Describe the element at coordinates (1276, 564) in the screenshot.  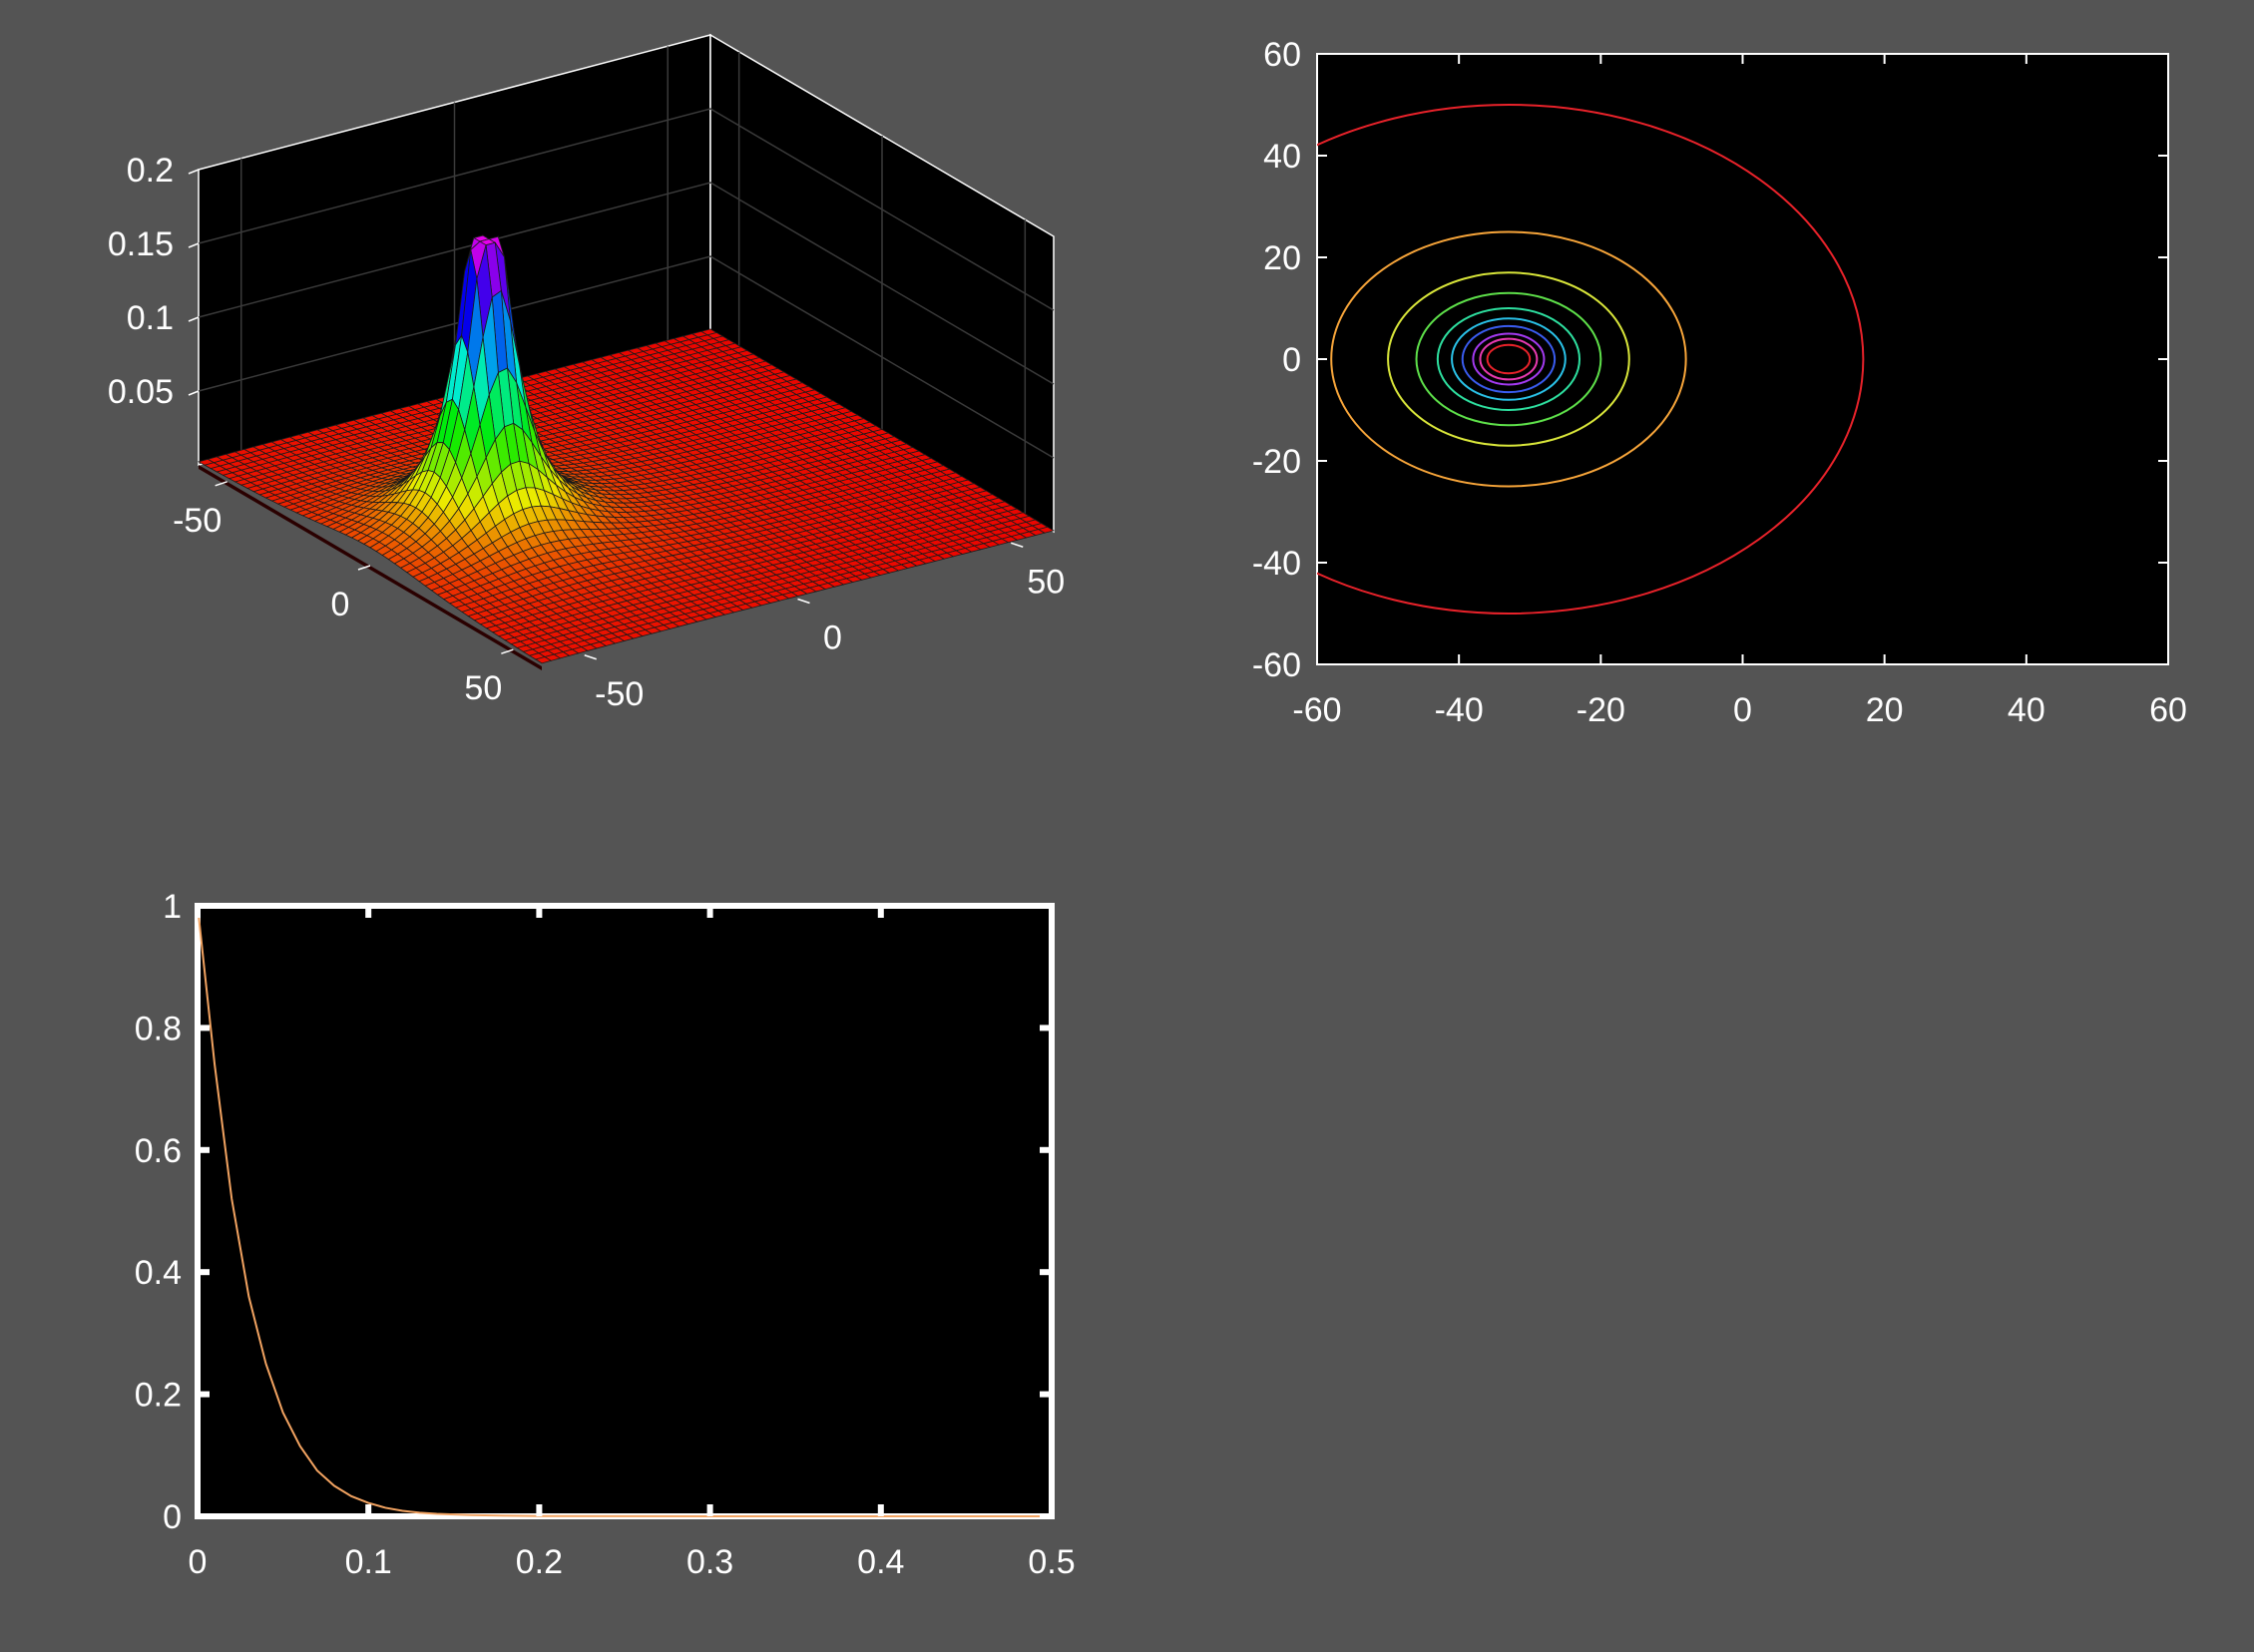
I see `y-tick-label: -40` at that location.